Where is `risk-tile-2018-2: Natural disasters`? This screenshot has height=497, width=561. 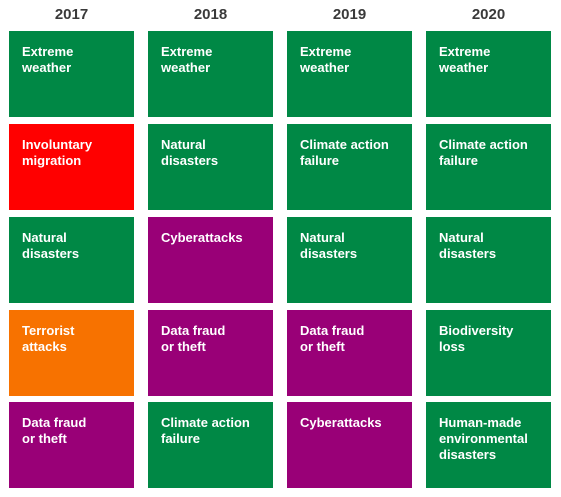
risk-tile-2018-2: Natural disasters is located at coordinates (210, 167).